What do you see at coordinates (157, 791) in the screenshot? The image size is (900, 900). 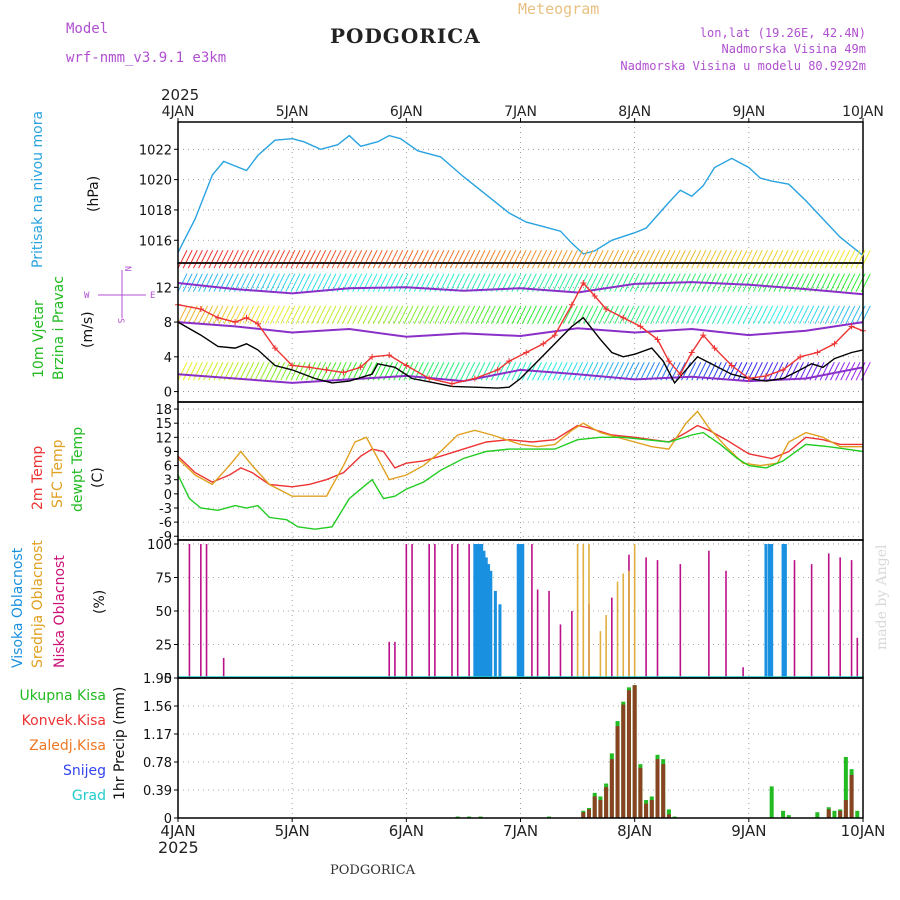 I see `y-tick-label: 0.39` at bounding box center [157, 791].